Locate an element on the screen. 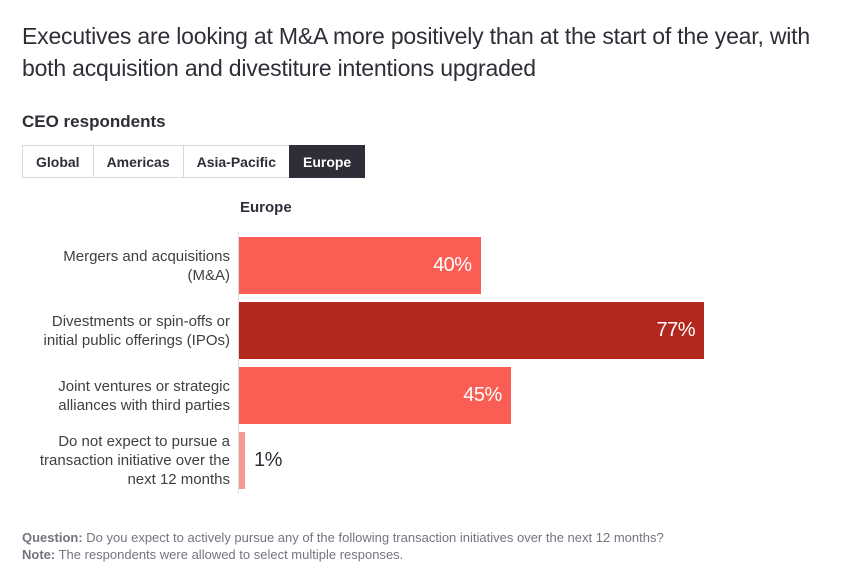 Image resolution: width=847 pixels, height=568 pixels. bar-track: 1% is located at coordinates (541, 460).